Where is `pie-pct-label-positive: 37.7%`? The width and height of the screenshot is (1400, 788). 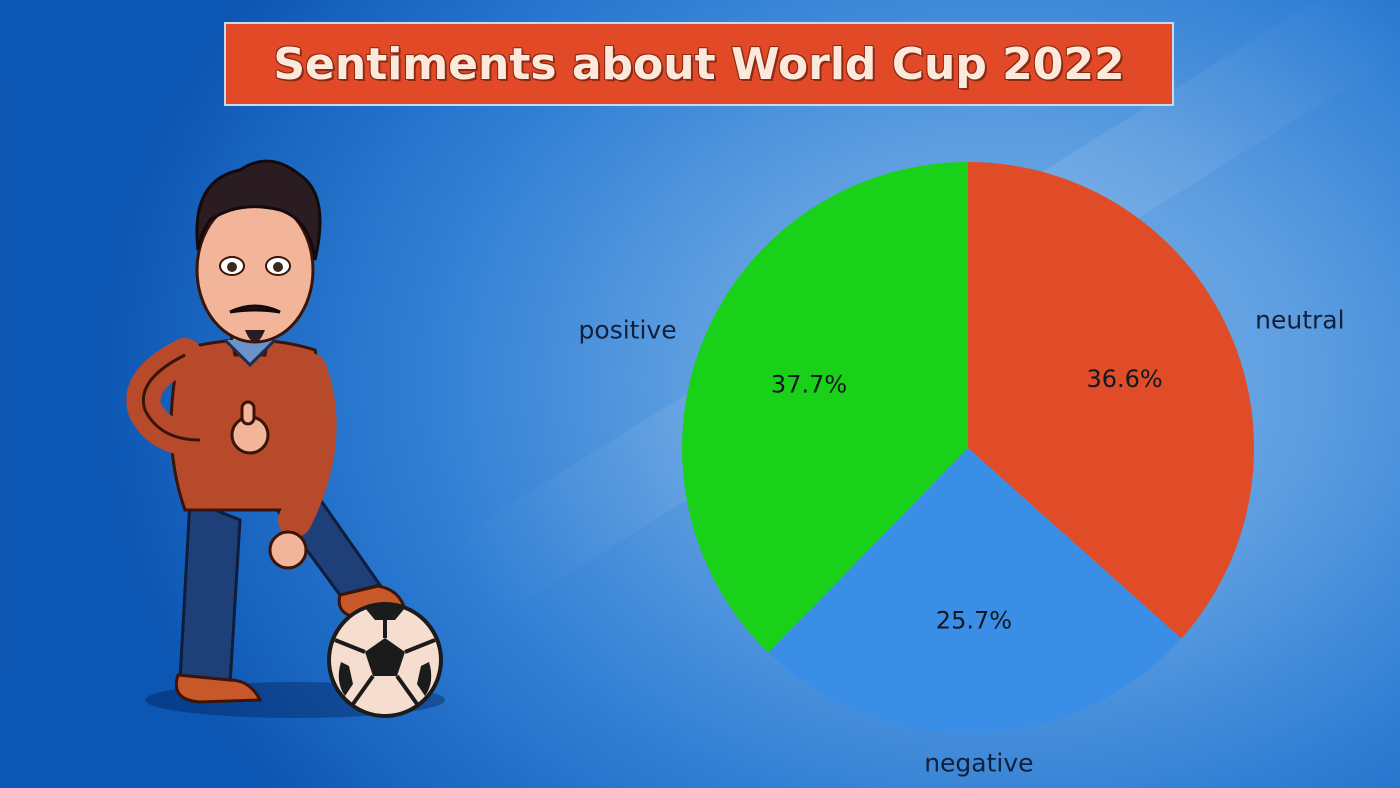
pie-pct-label-positive: 37.7% is located at coordinates (809, 384).